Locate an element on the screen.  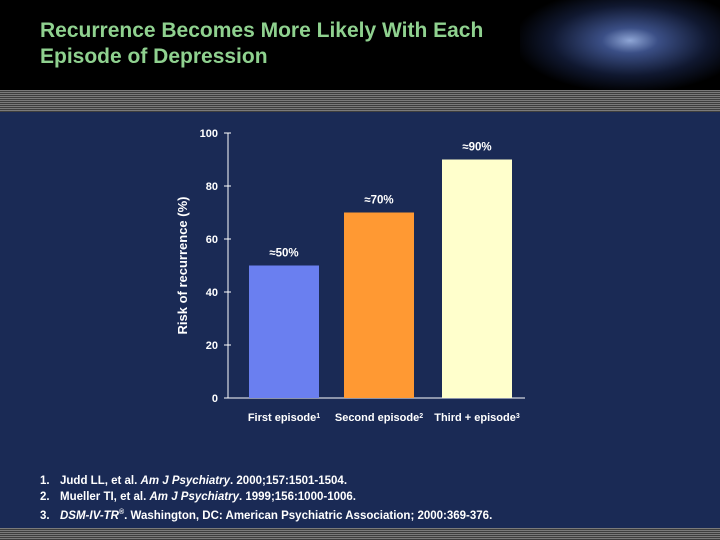
y-tick-label: 80 is located at coordinates (212, 187).